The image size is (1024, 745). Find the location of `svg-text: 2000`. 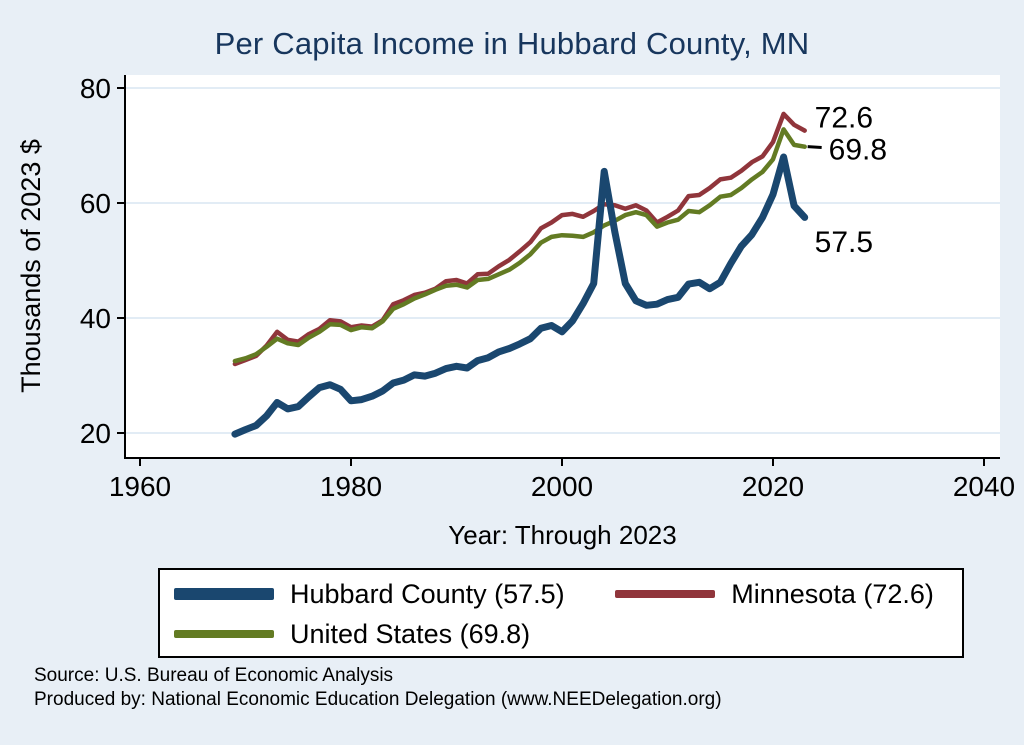

svg-text: 2000 is located at coordinates (562, 486).